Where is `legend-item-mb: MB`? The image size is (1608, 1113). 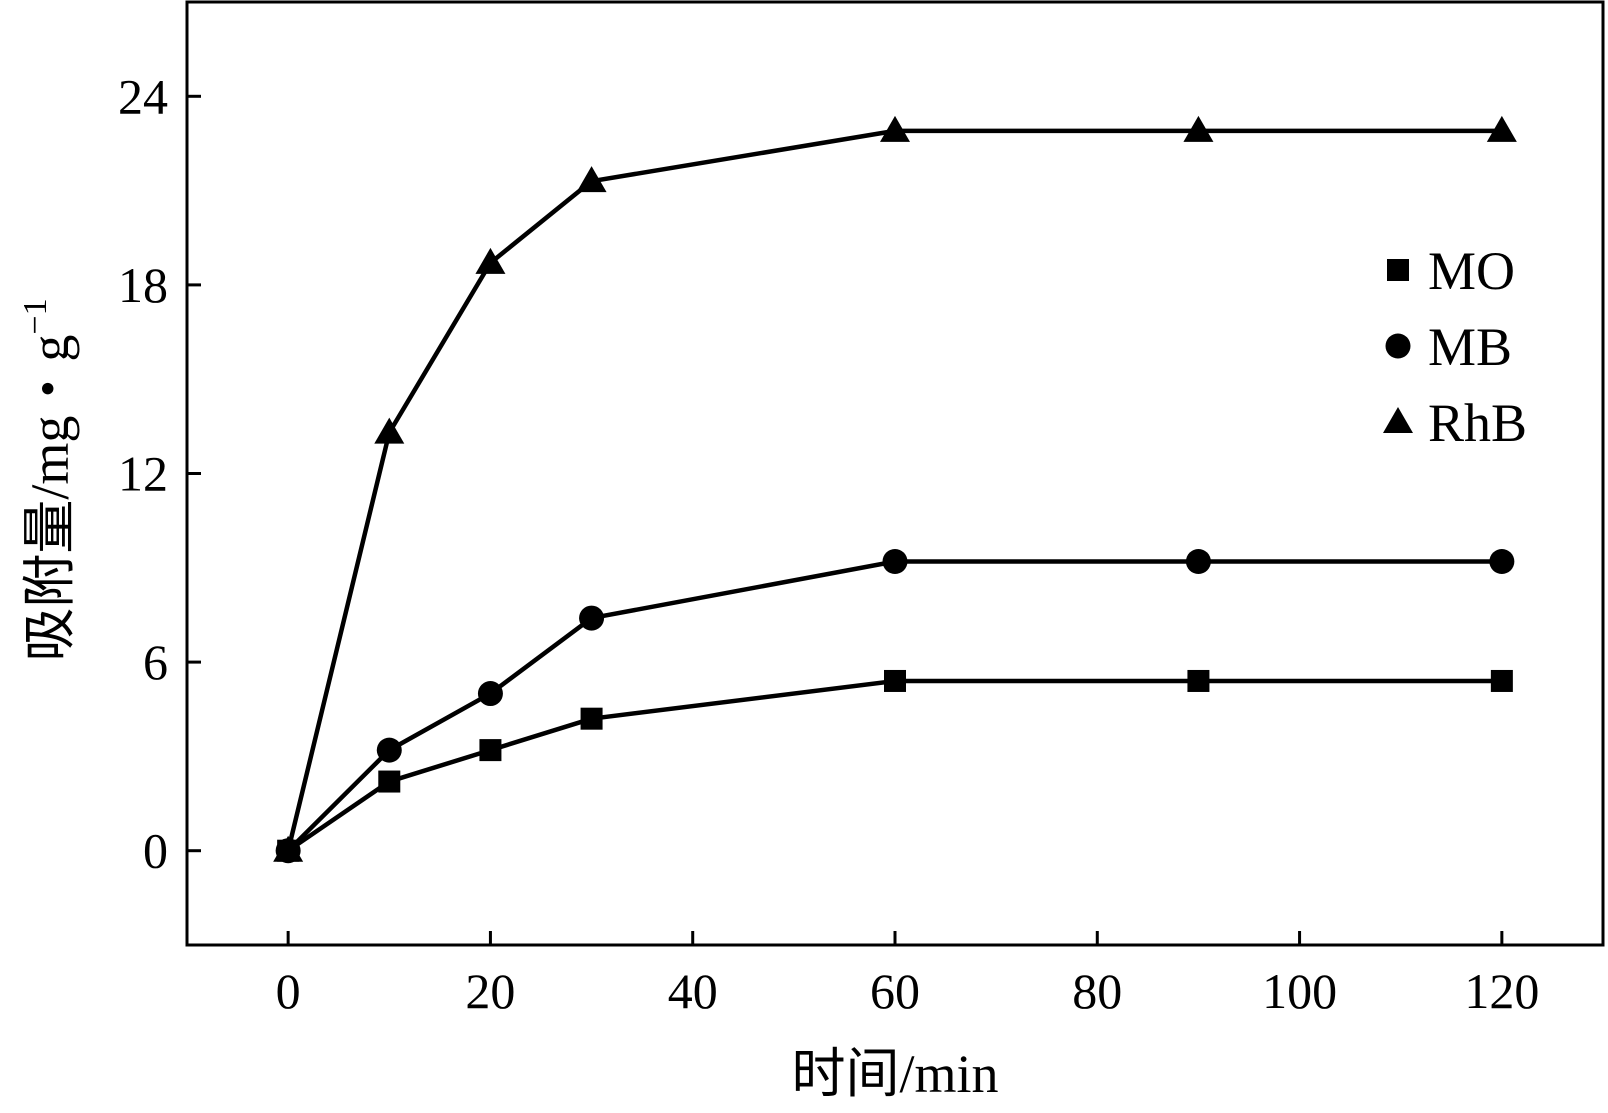
legend-item-mb: MB is located at coordinates (1448, 347).